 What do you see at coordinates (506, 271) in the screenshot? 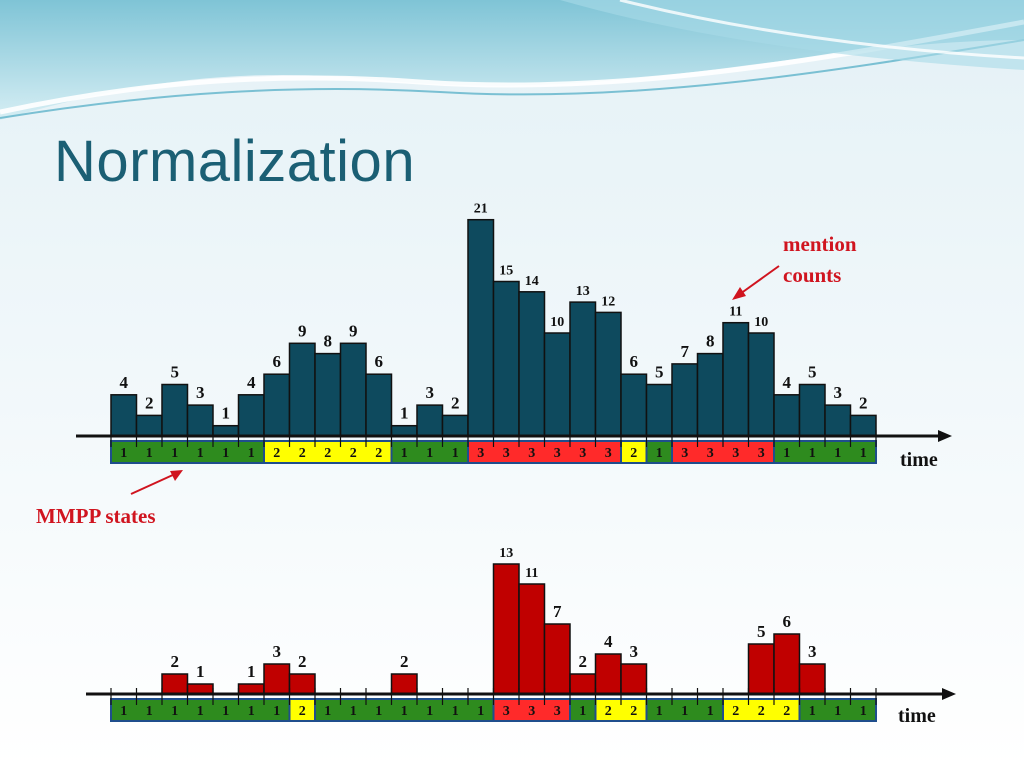
I see `top-value-label: 15` at bounding box center [506, 271].